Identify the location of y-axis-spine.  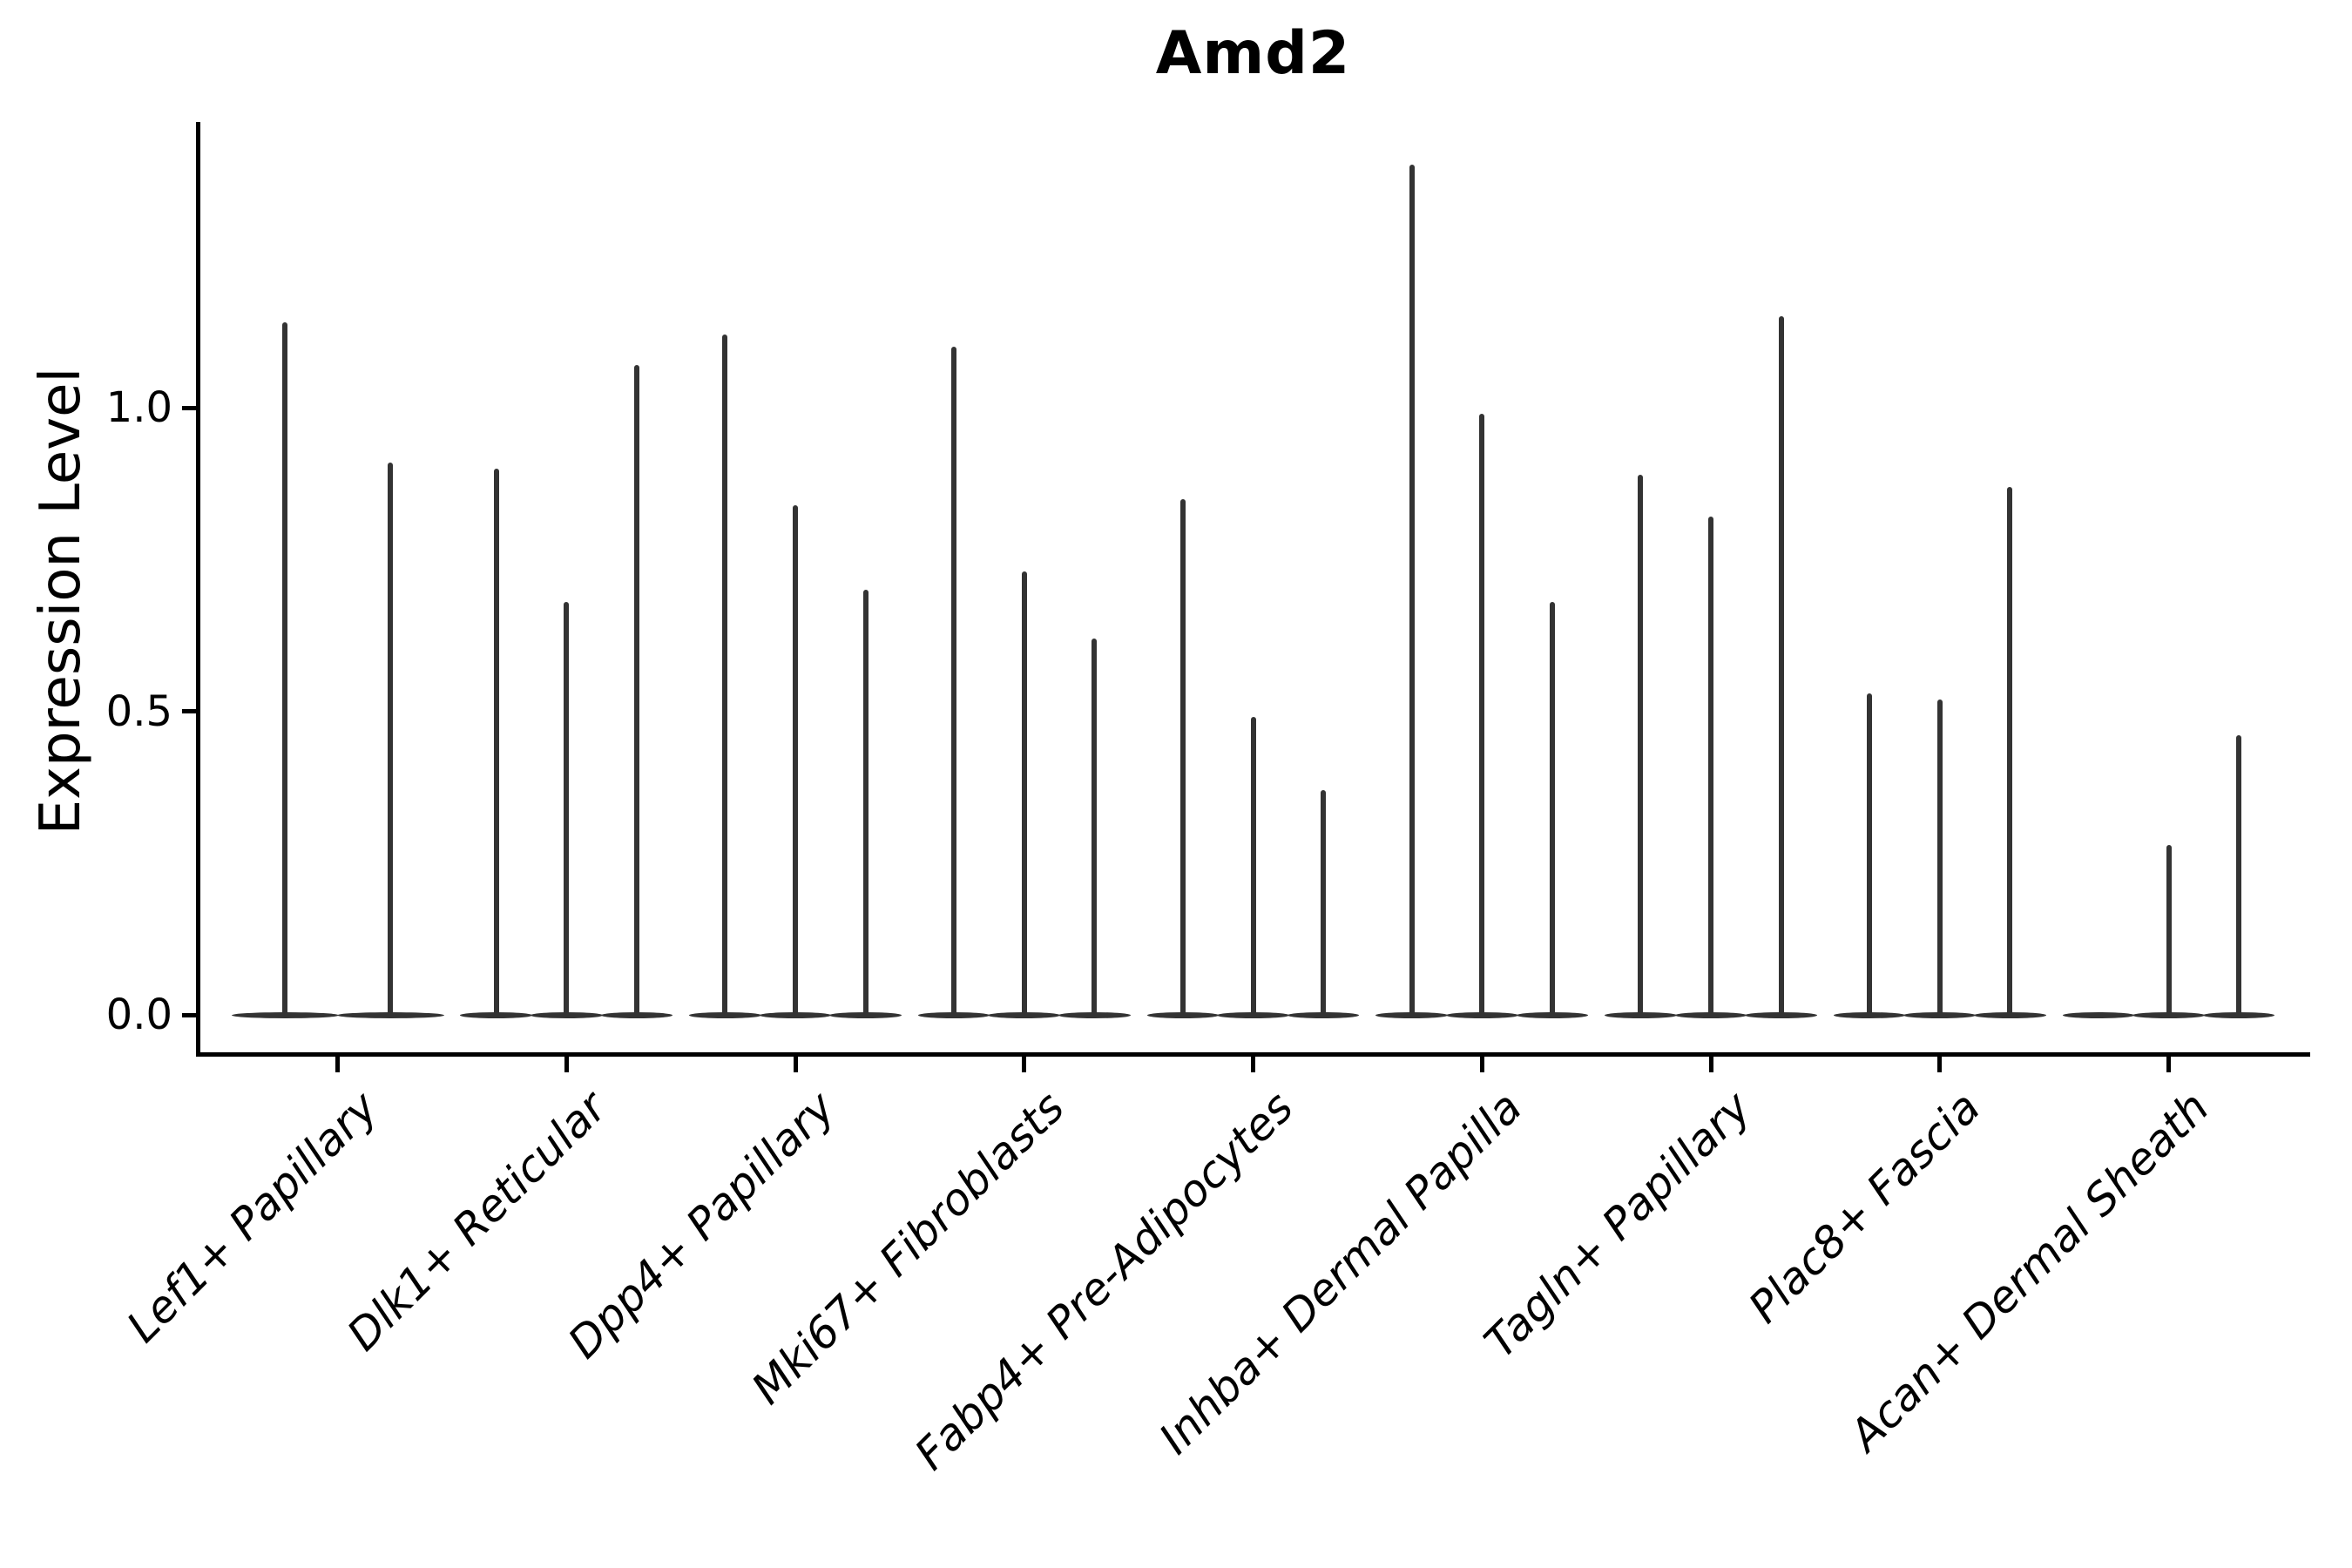
(198, 589).